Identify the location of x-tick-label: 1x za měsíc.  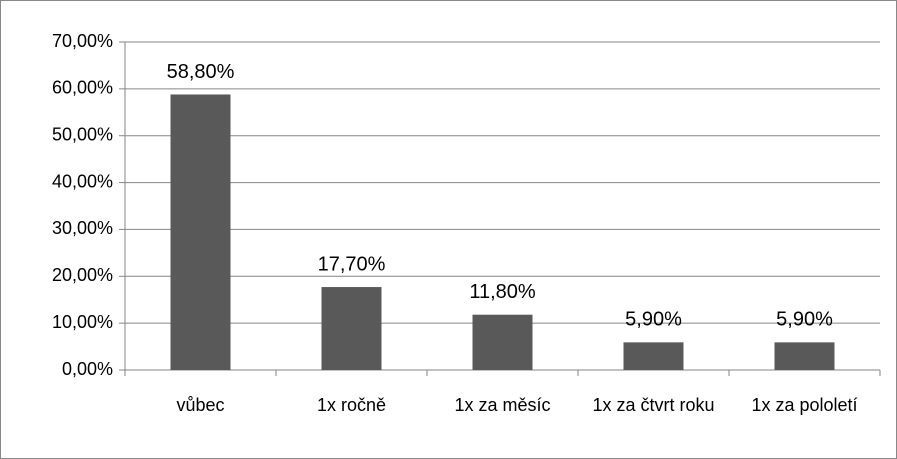
(502, 405).